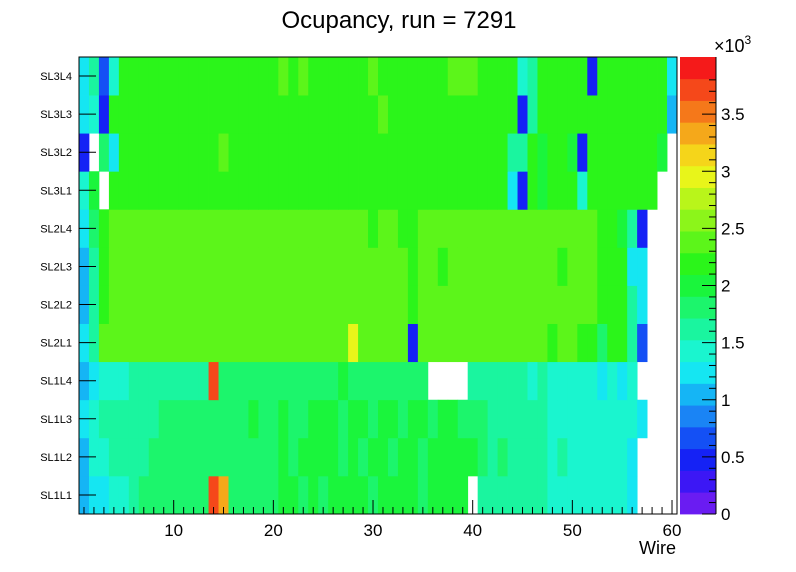 Image resolution: width=796 pixels, height=572 pixels. I want to click on z-tick-label: 3, so click(725, 171).